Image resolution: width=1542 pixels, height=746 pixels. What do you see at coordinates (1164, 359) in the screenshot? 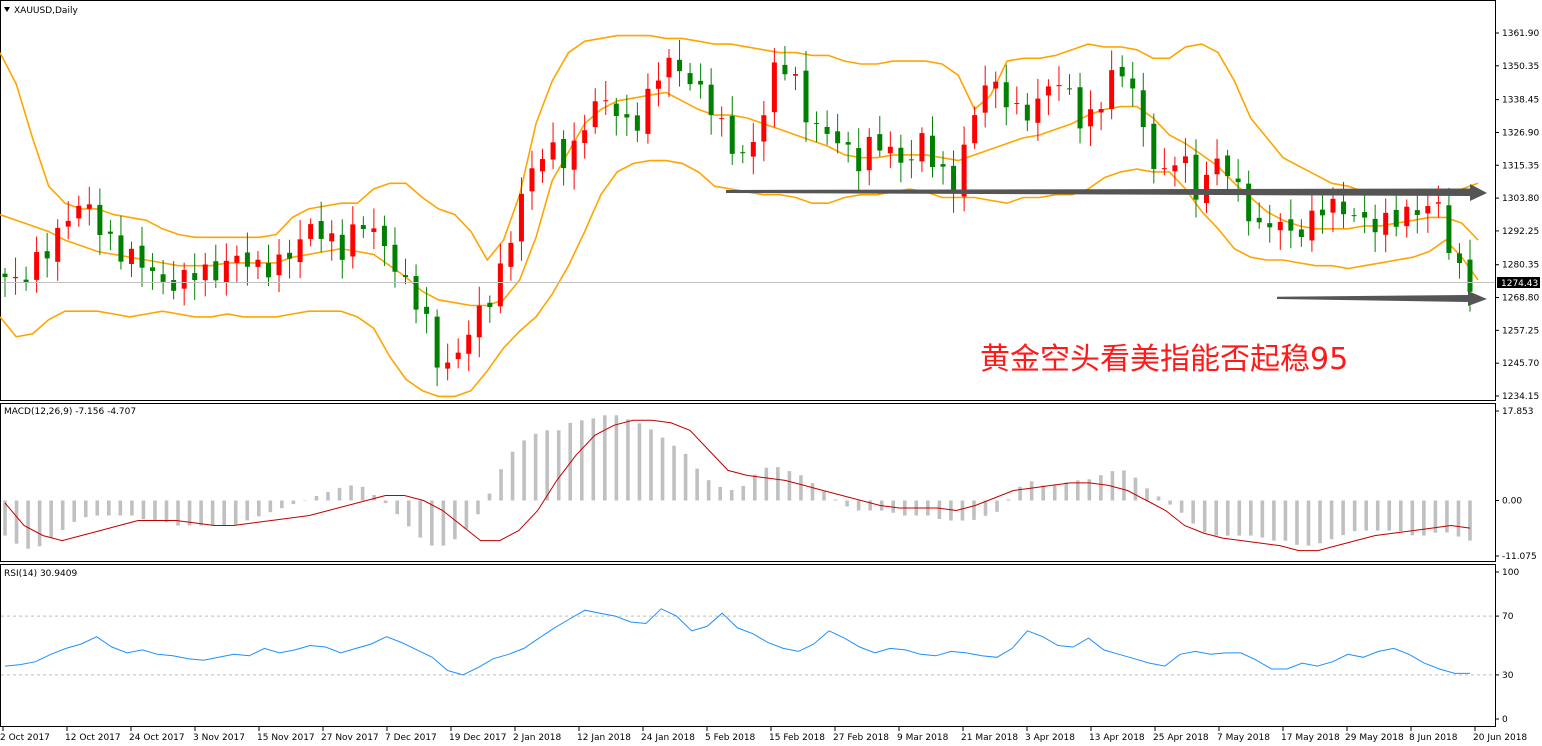
I see `chart-annotation: 黄金空头看美指能否起稳95` at bounding box center [1164, 359].